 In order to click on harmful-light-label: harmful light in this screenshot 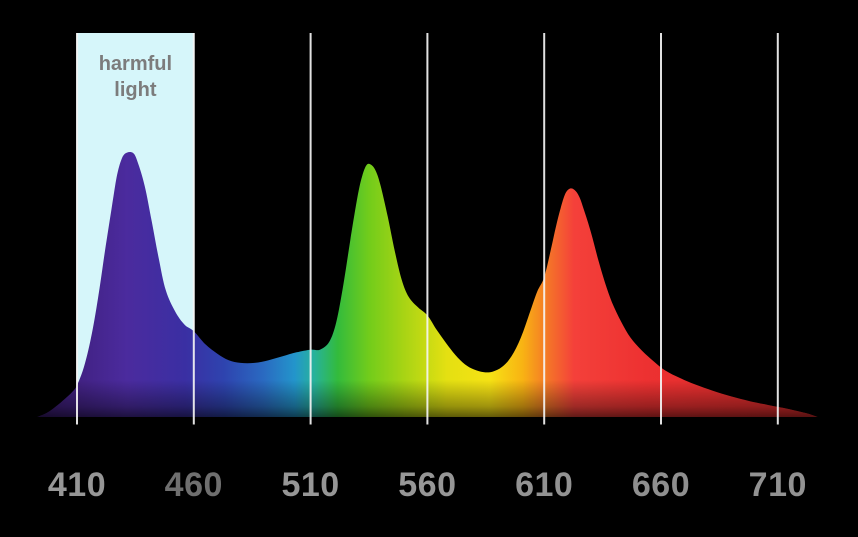, I will do `click(135, 77)`.